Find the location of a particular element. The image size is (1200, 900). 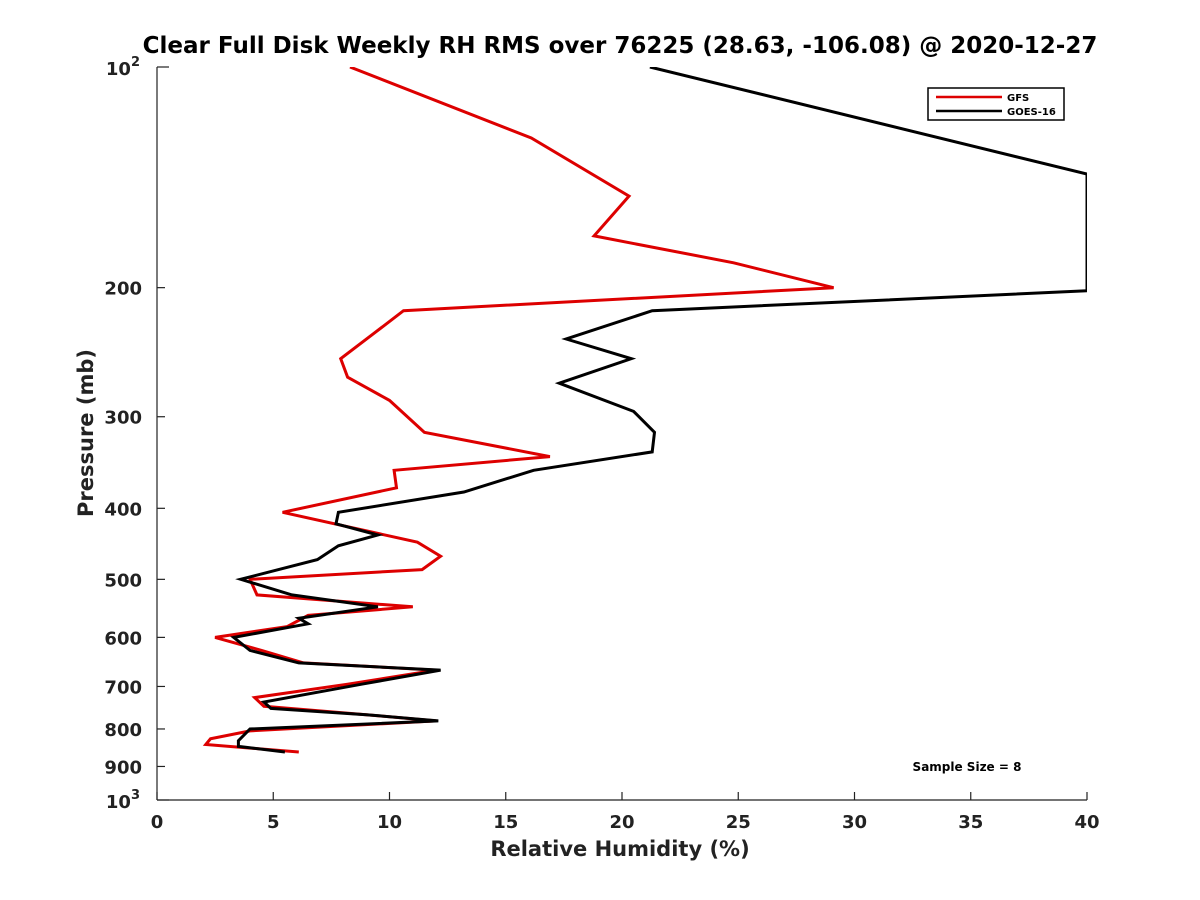

legend: GFS GOES-16 is located at coordinates (996, 104).